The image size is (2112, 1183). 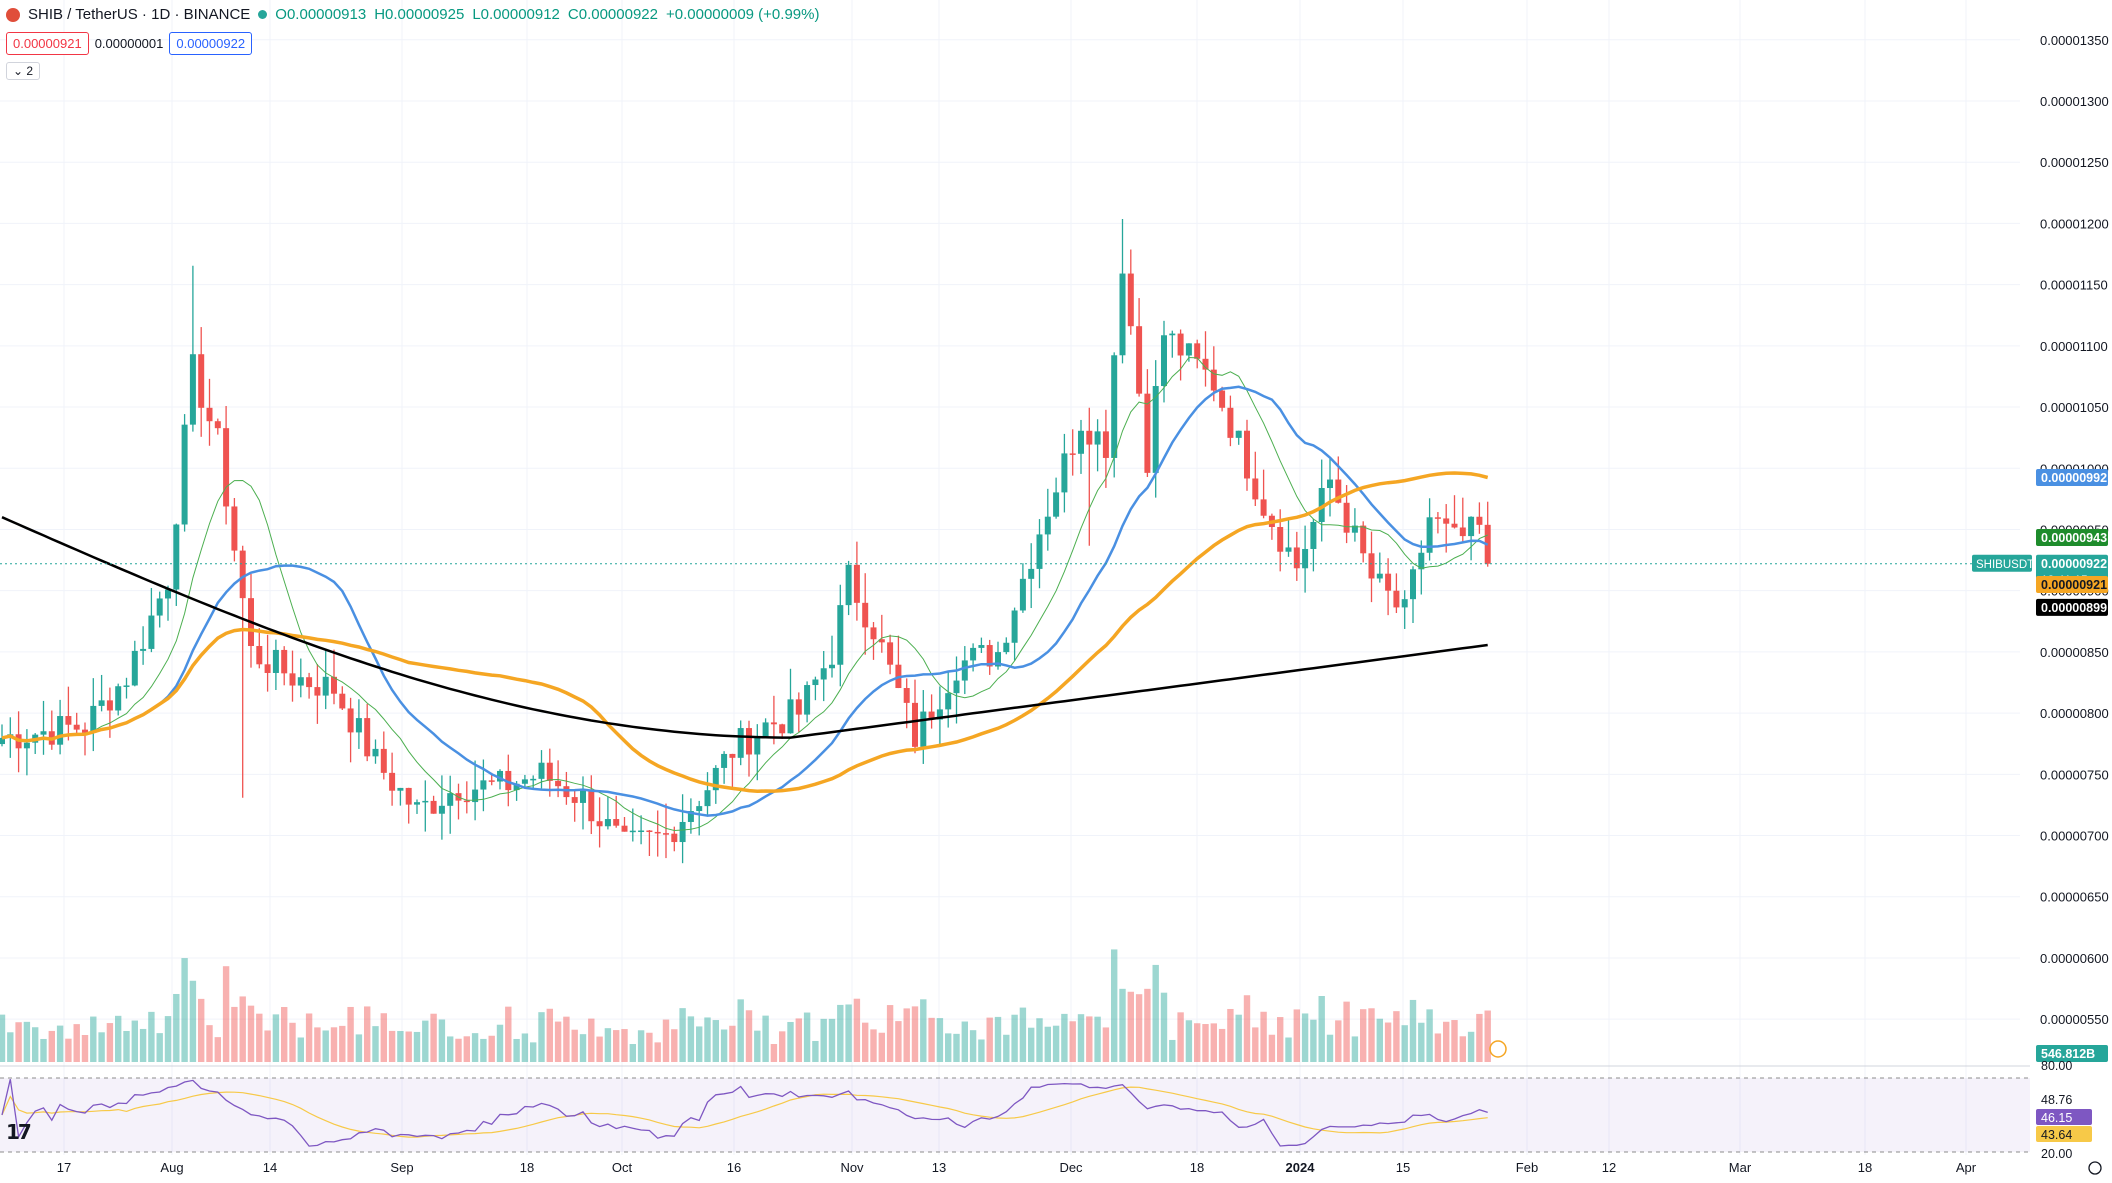 What do you see at coordinates (2056, 1066) in the screenshot?
I see `rsi-tick-80: 80.00` at bounding box center [2056, 1066].